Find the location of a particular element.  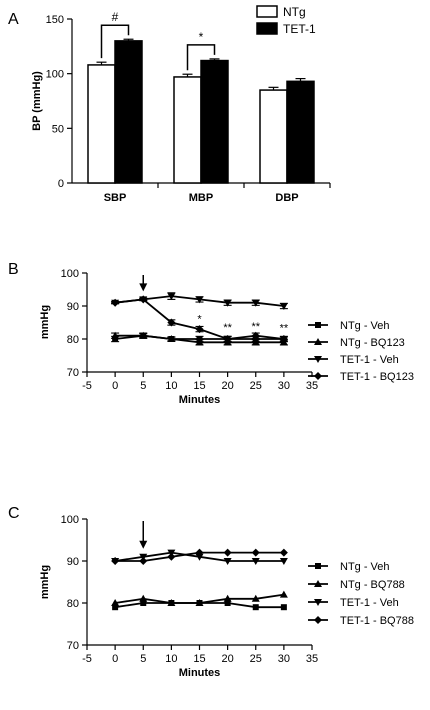

y-tick-label: 80 is located at coordinates (73, 604).